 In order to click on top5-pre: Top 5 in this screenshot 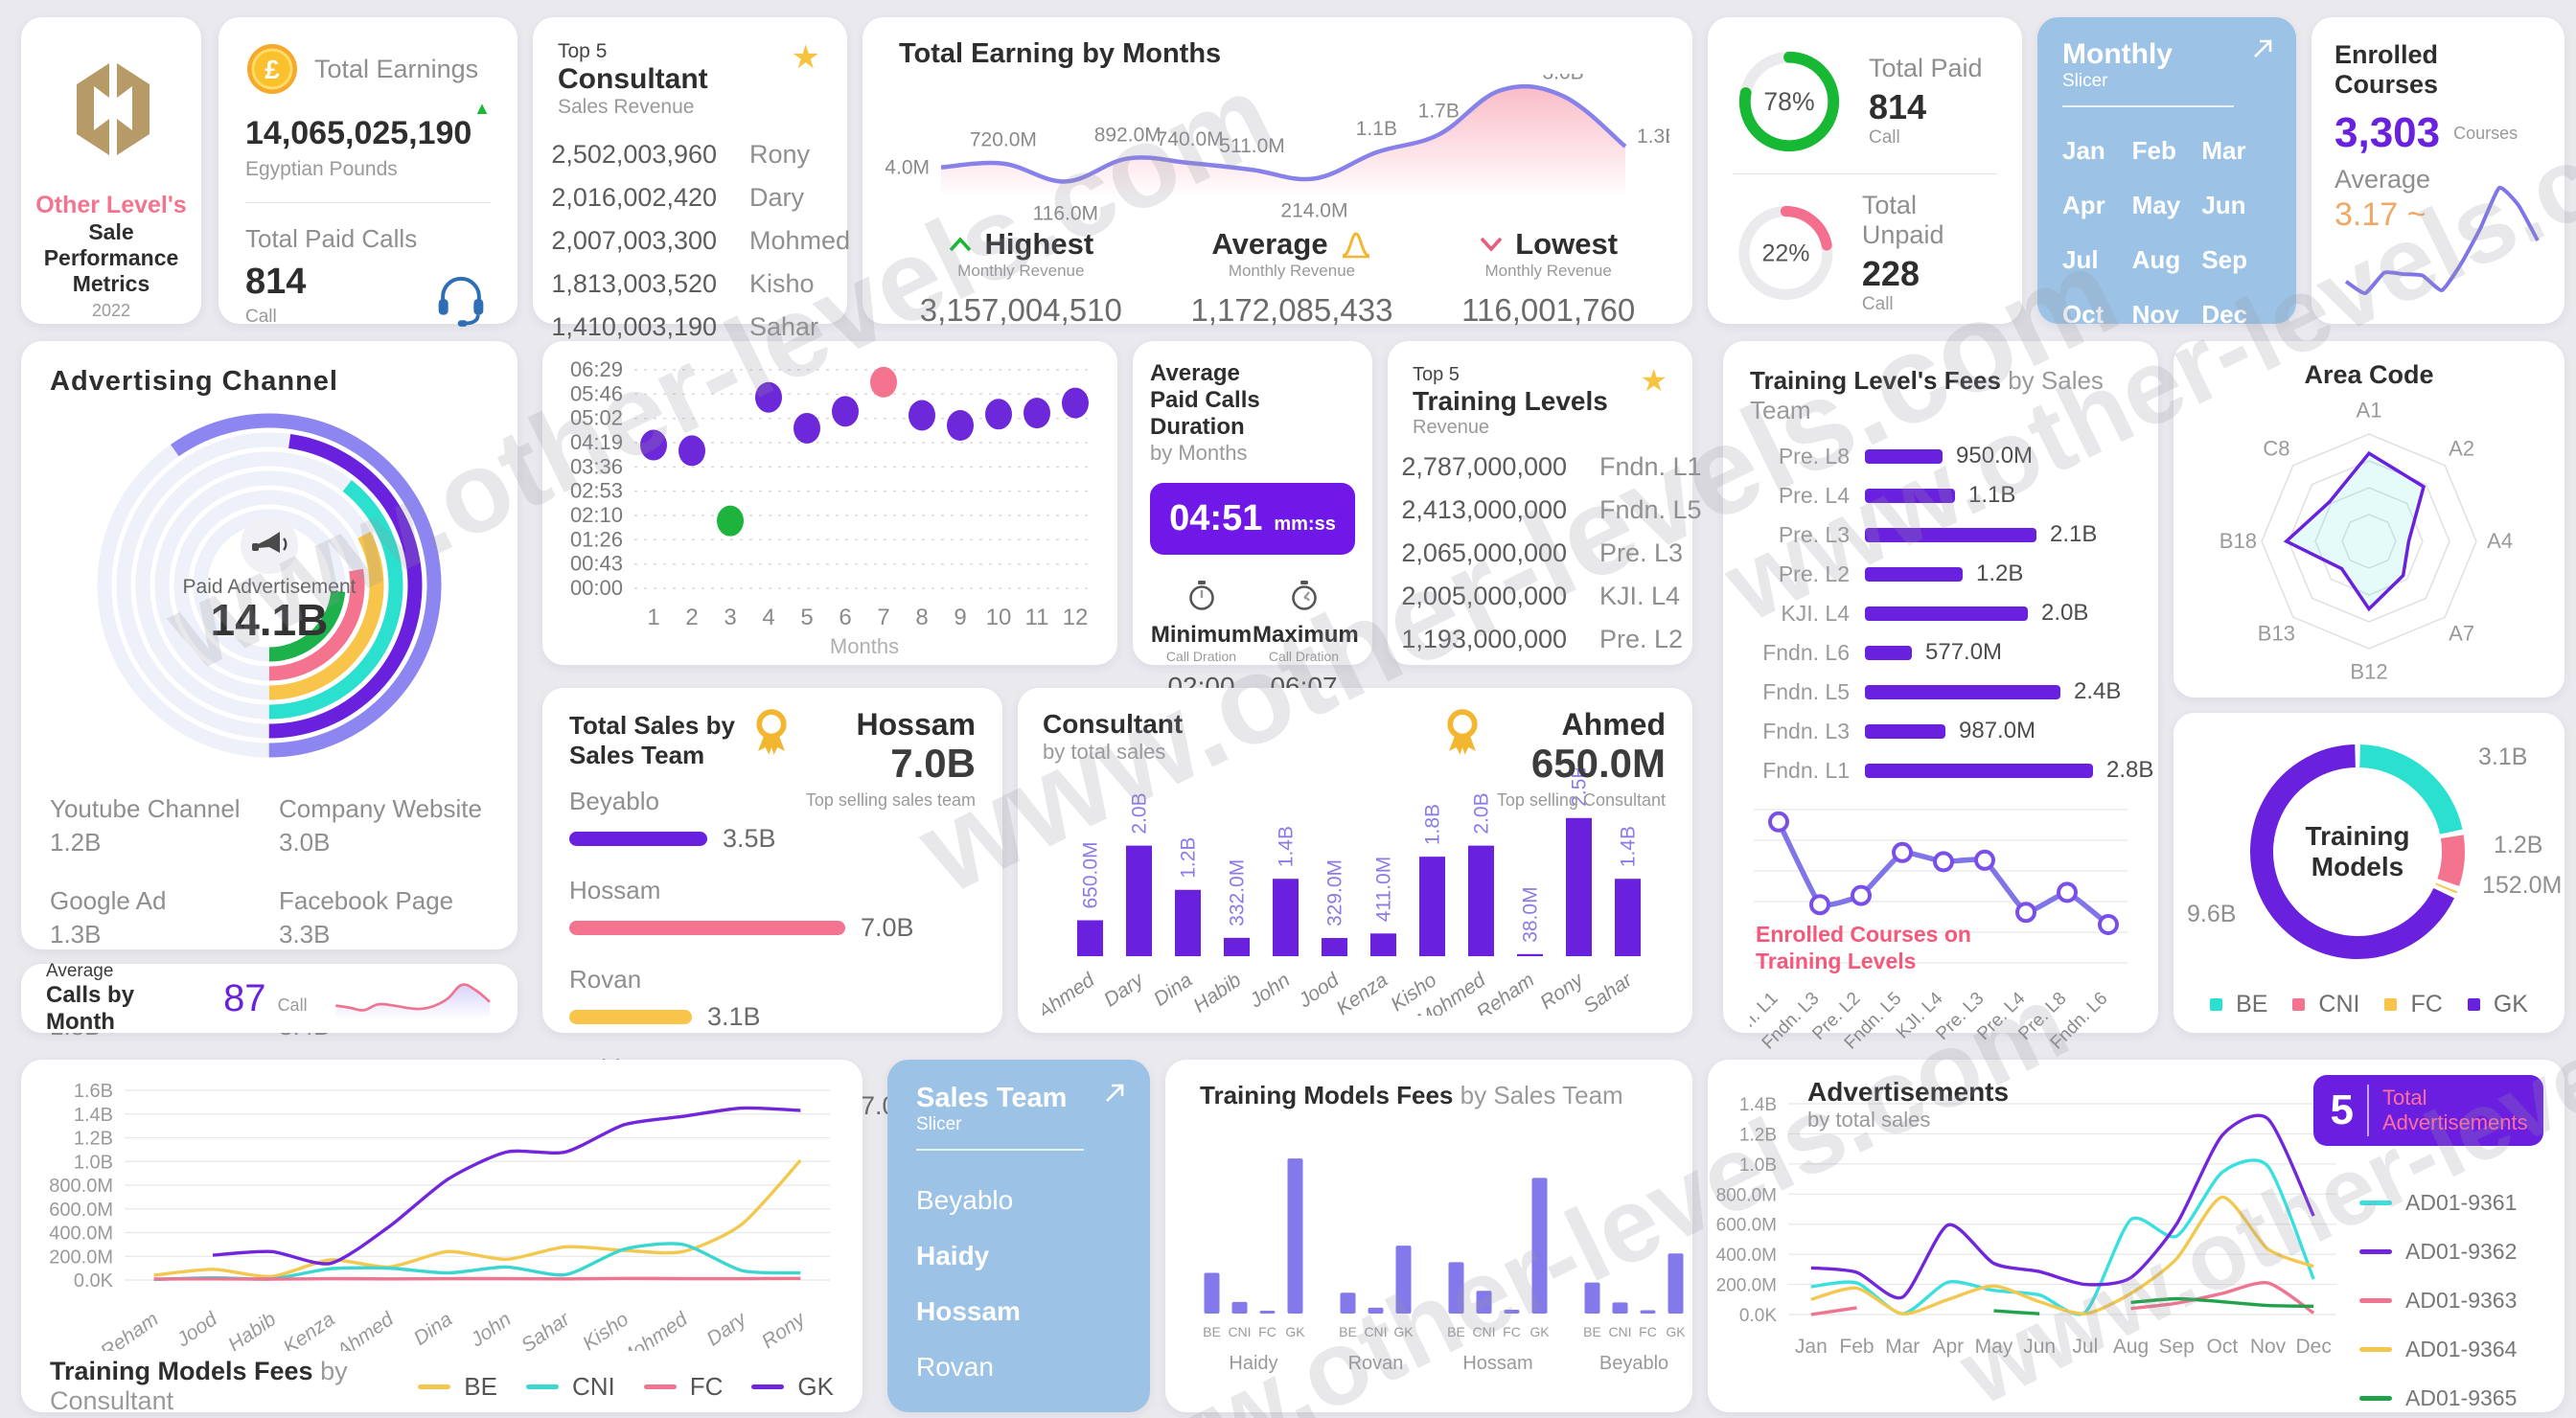, I will do `click(583, 51)`.